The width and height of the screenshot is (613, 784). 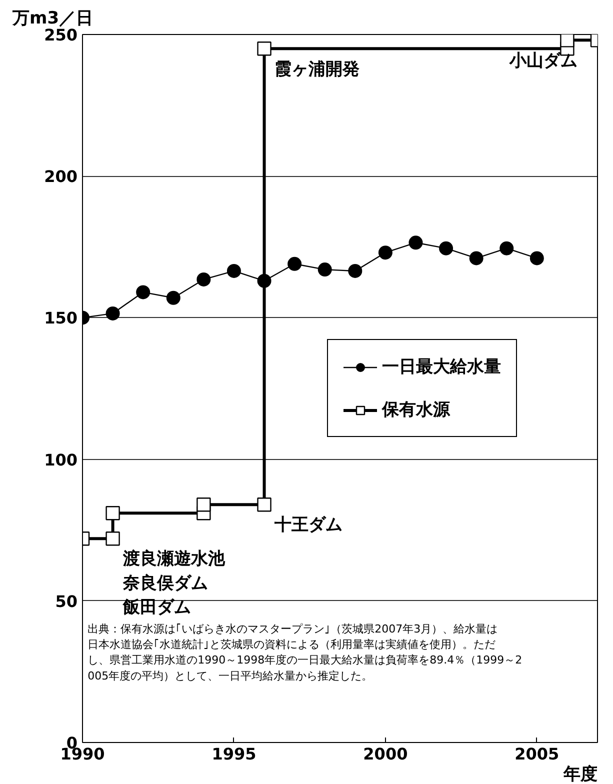 I want to click on x-tick-label: 1995, so click(x=234, y=754).